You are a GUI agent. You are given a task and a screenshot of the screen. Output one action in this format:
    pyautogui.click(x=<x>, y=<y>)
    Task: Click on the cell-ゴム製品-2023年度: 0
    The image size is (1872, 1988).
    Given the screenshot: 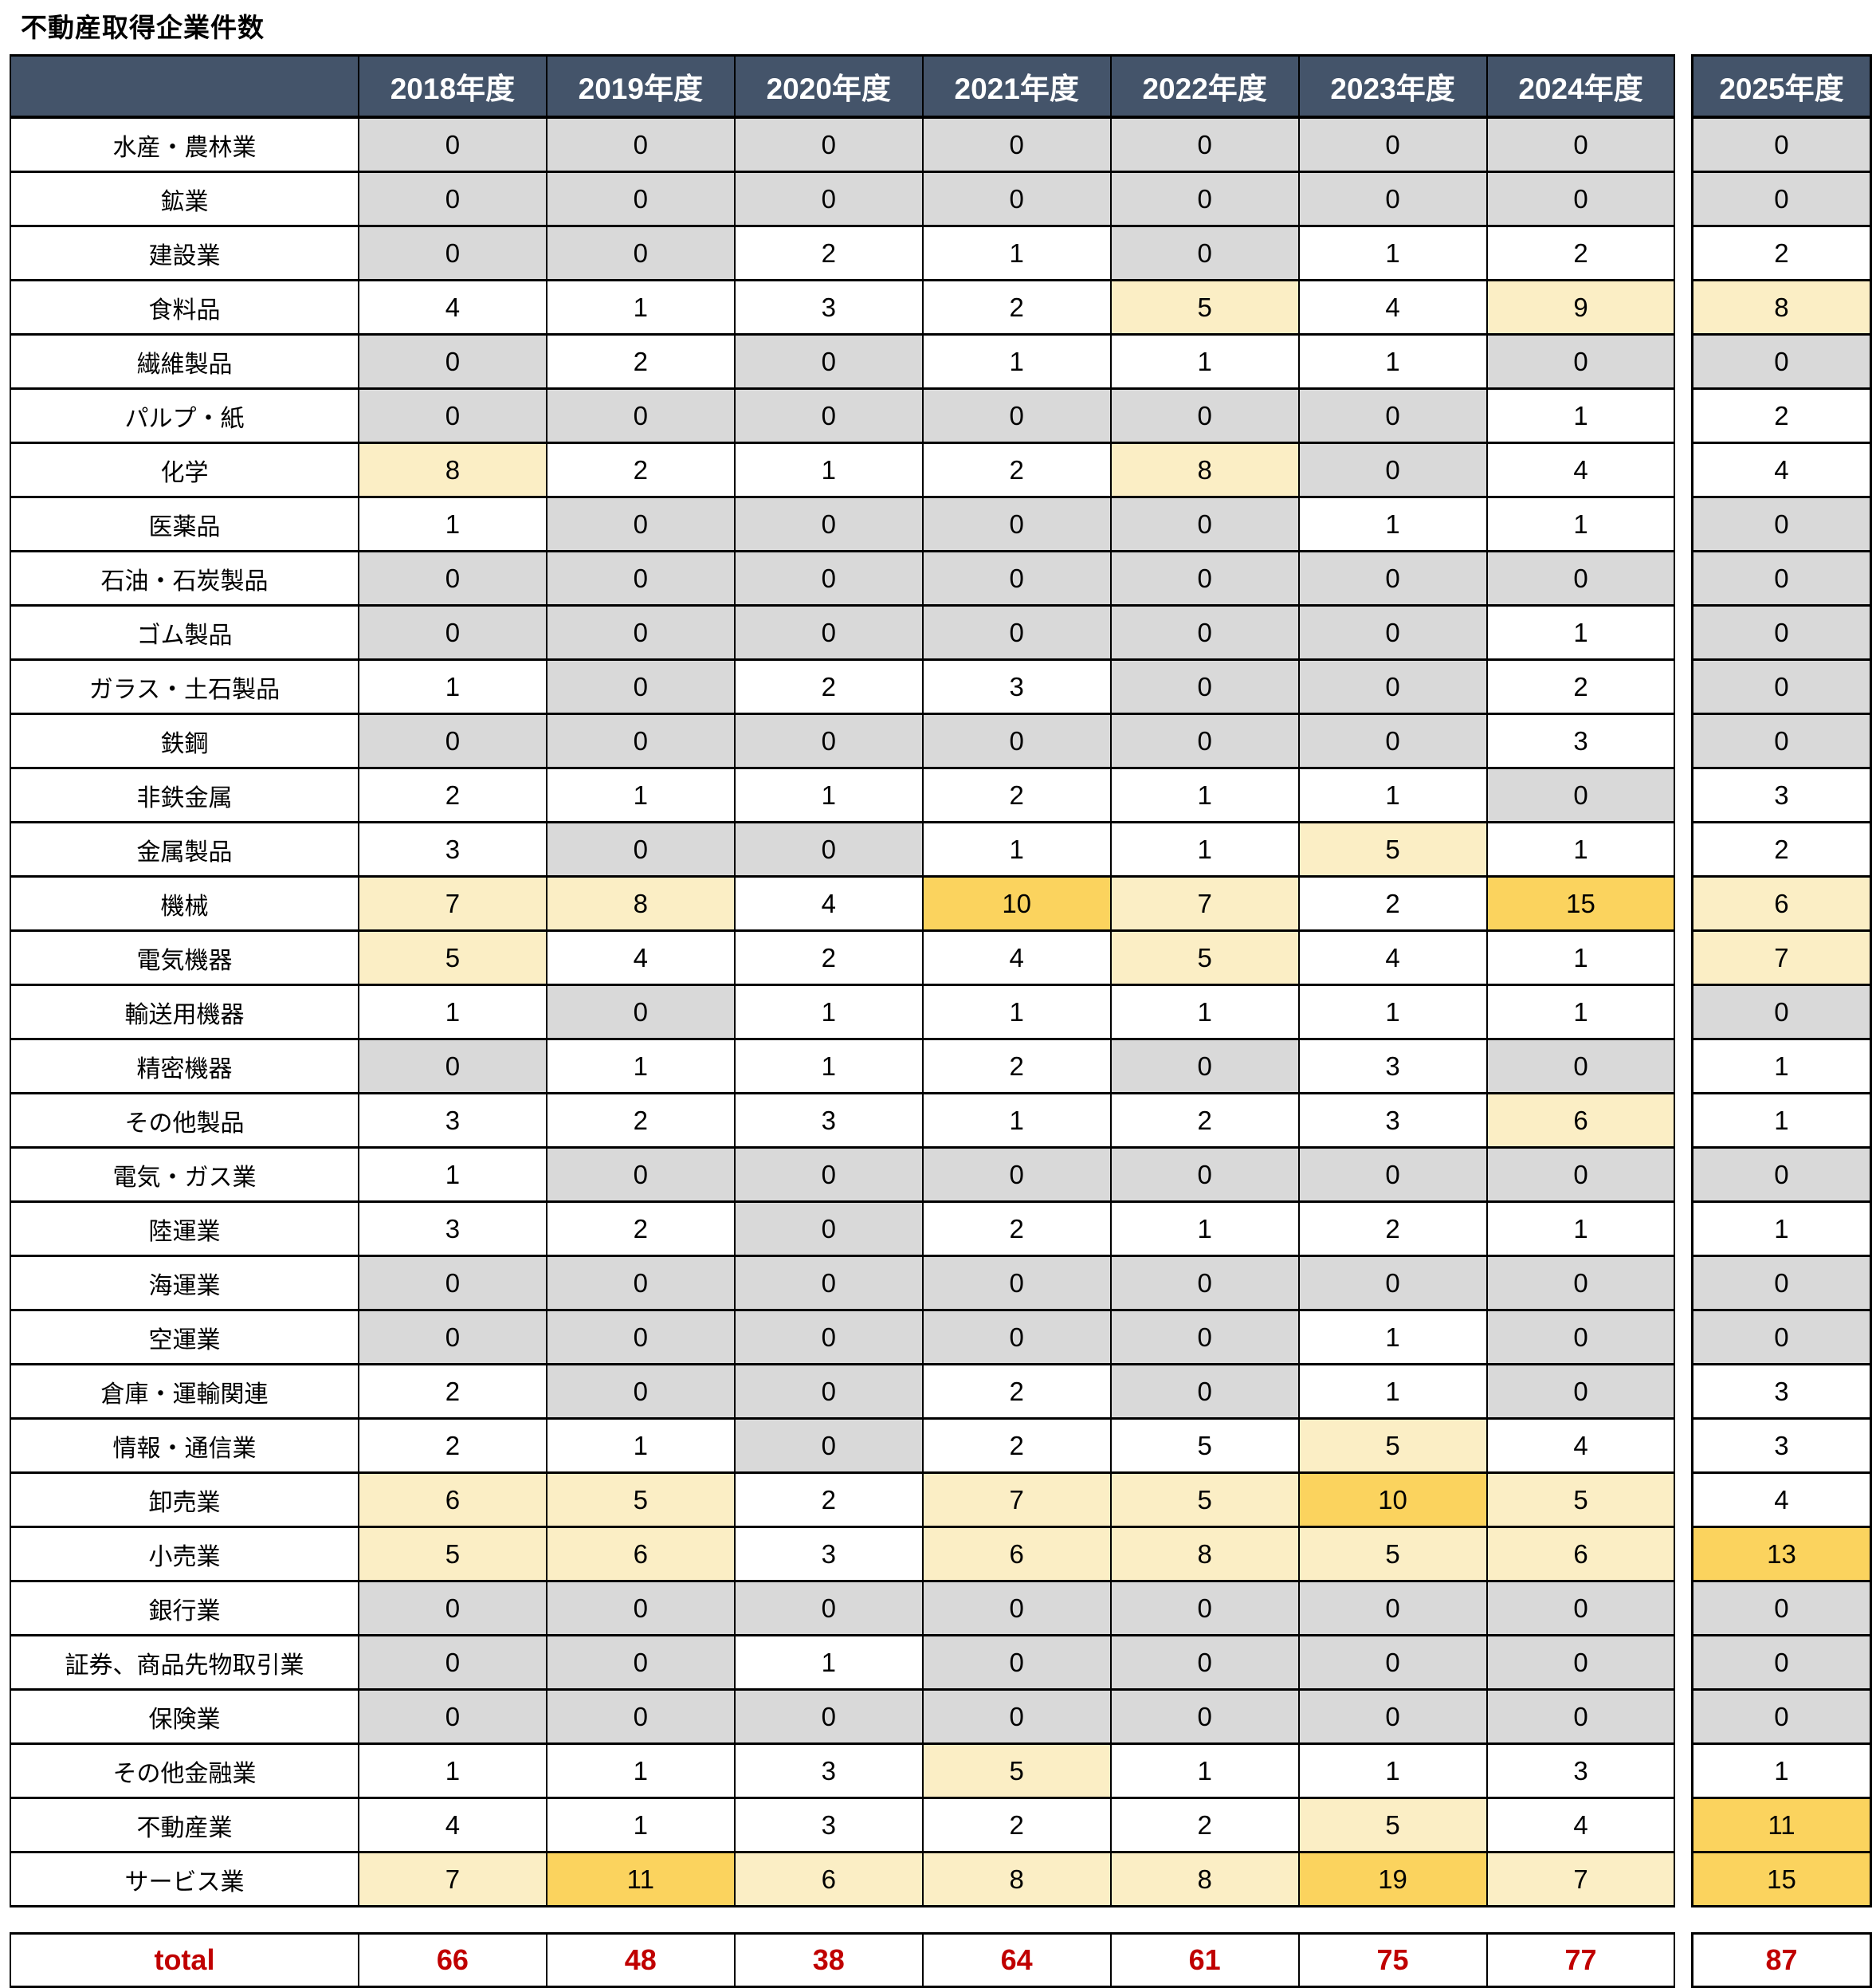 What is the action you would take?
    pyautogui.click(x=1392, y=632)
    